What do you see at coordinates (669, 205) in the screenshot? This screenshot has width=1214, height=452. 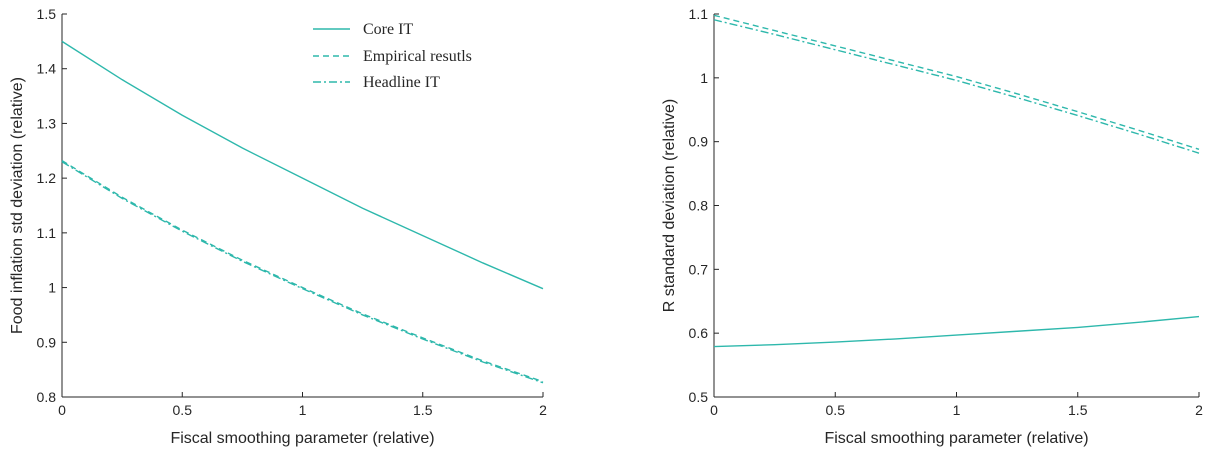 I see `right-y-axis-label: R standard deviation (relative)` at bounding box center [669, 205].